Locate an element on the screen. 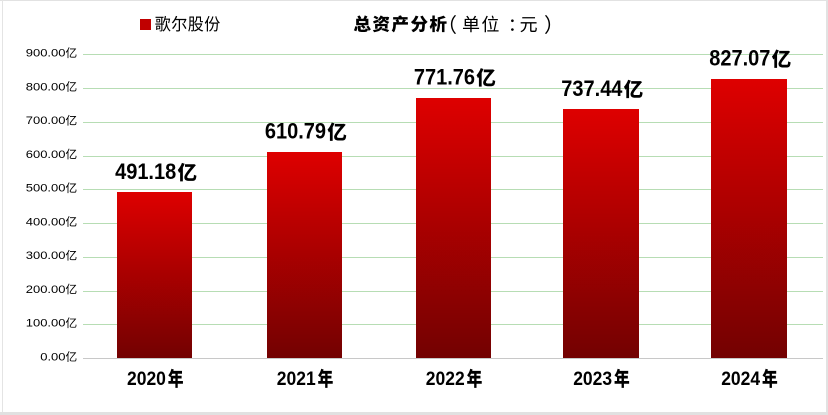 The image size is (828, 415). svg-text: 2021 is located at coordinates (296, 378).